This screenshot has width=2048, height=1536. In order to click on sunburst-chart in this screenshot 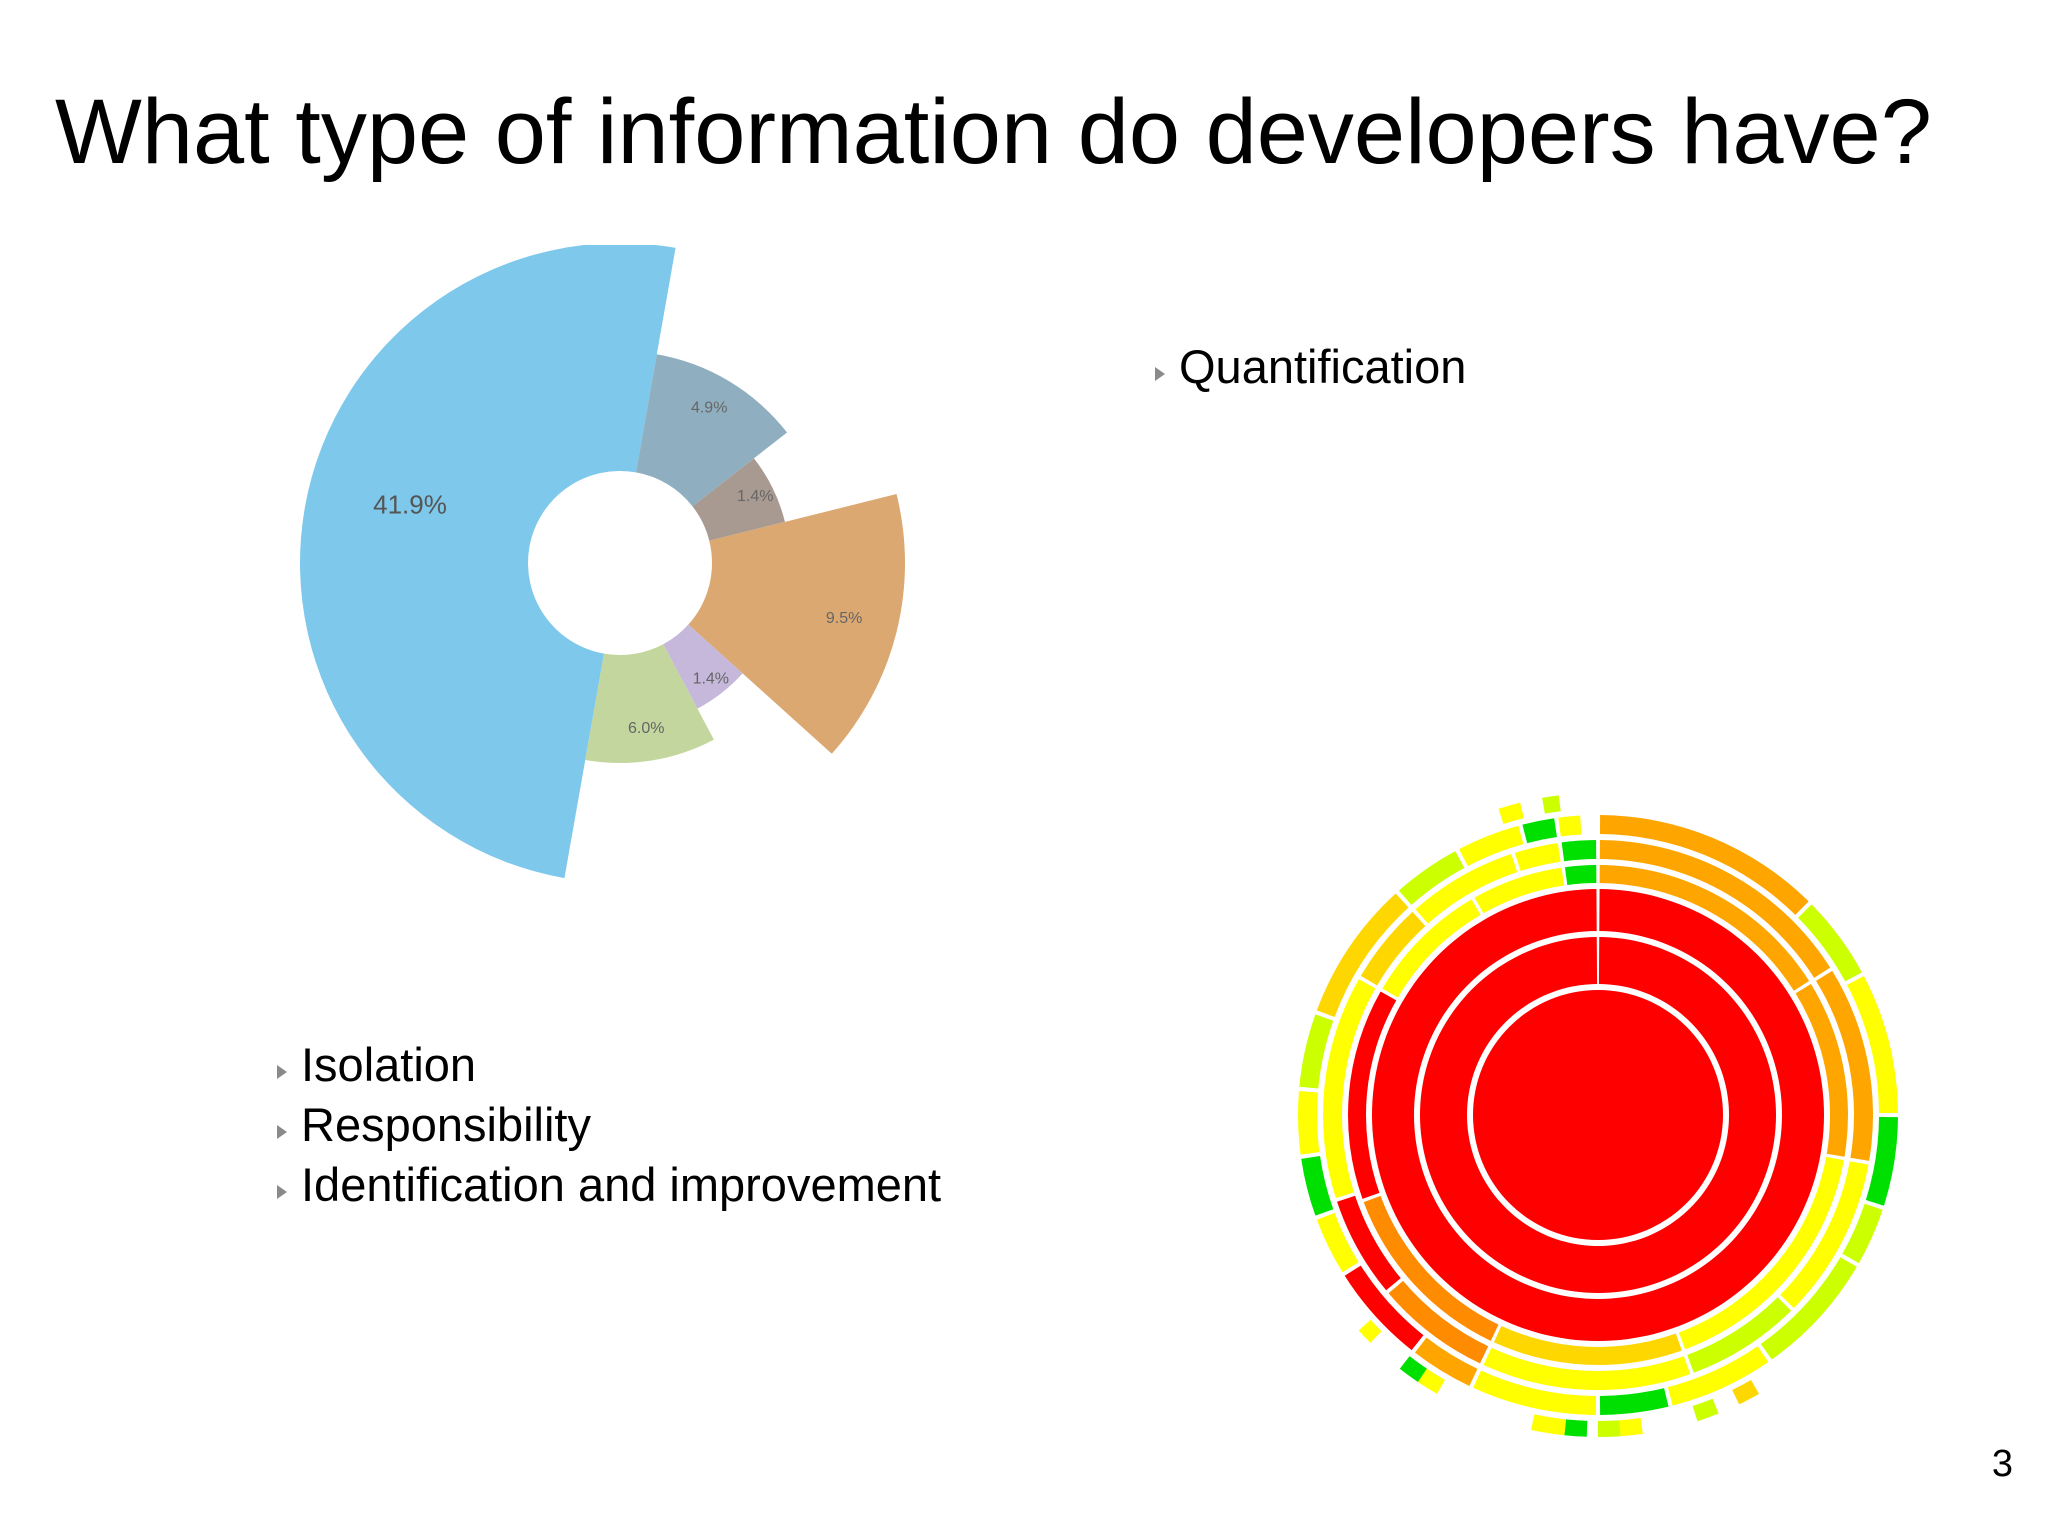, I will do `click(1598, 1116)`.